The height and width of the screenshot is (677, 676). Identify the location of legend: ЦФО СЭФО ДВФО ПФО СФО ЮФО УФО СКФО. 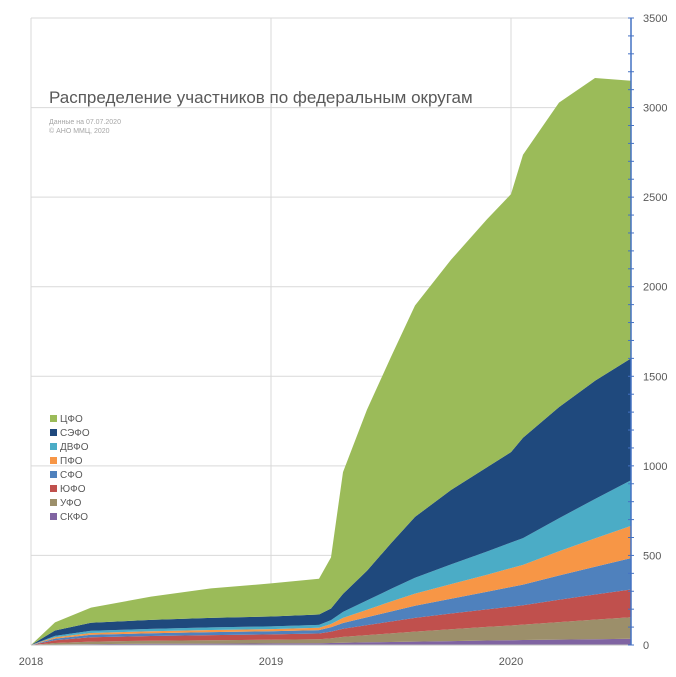
(70, 468).